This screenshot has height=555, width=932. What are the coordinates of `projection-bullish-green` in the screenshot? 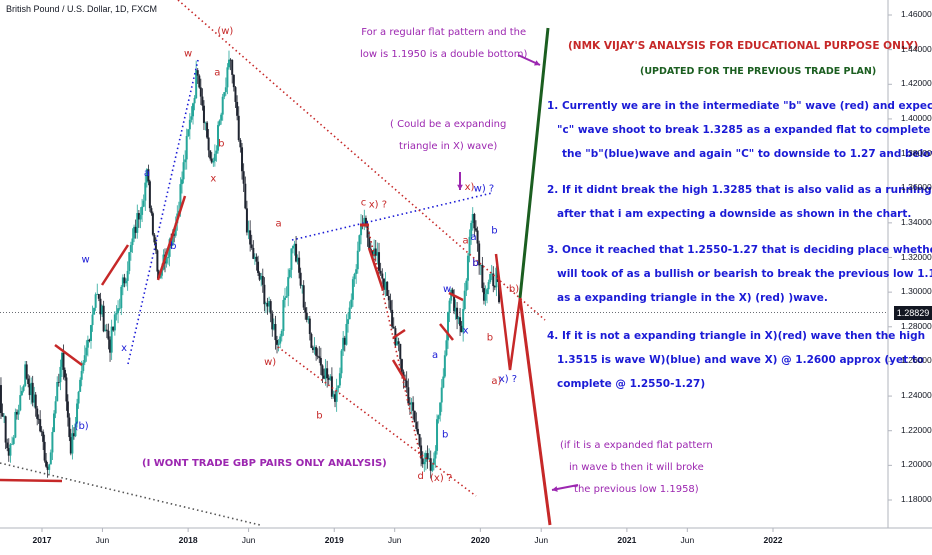 It's located at (534, 163).